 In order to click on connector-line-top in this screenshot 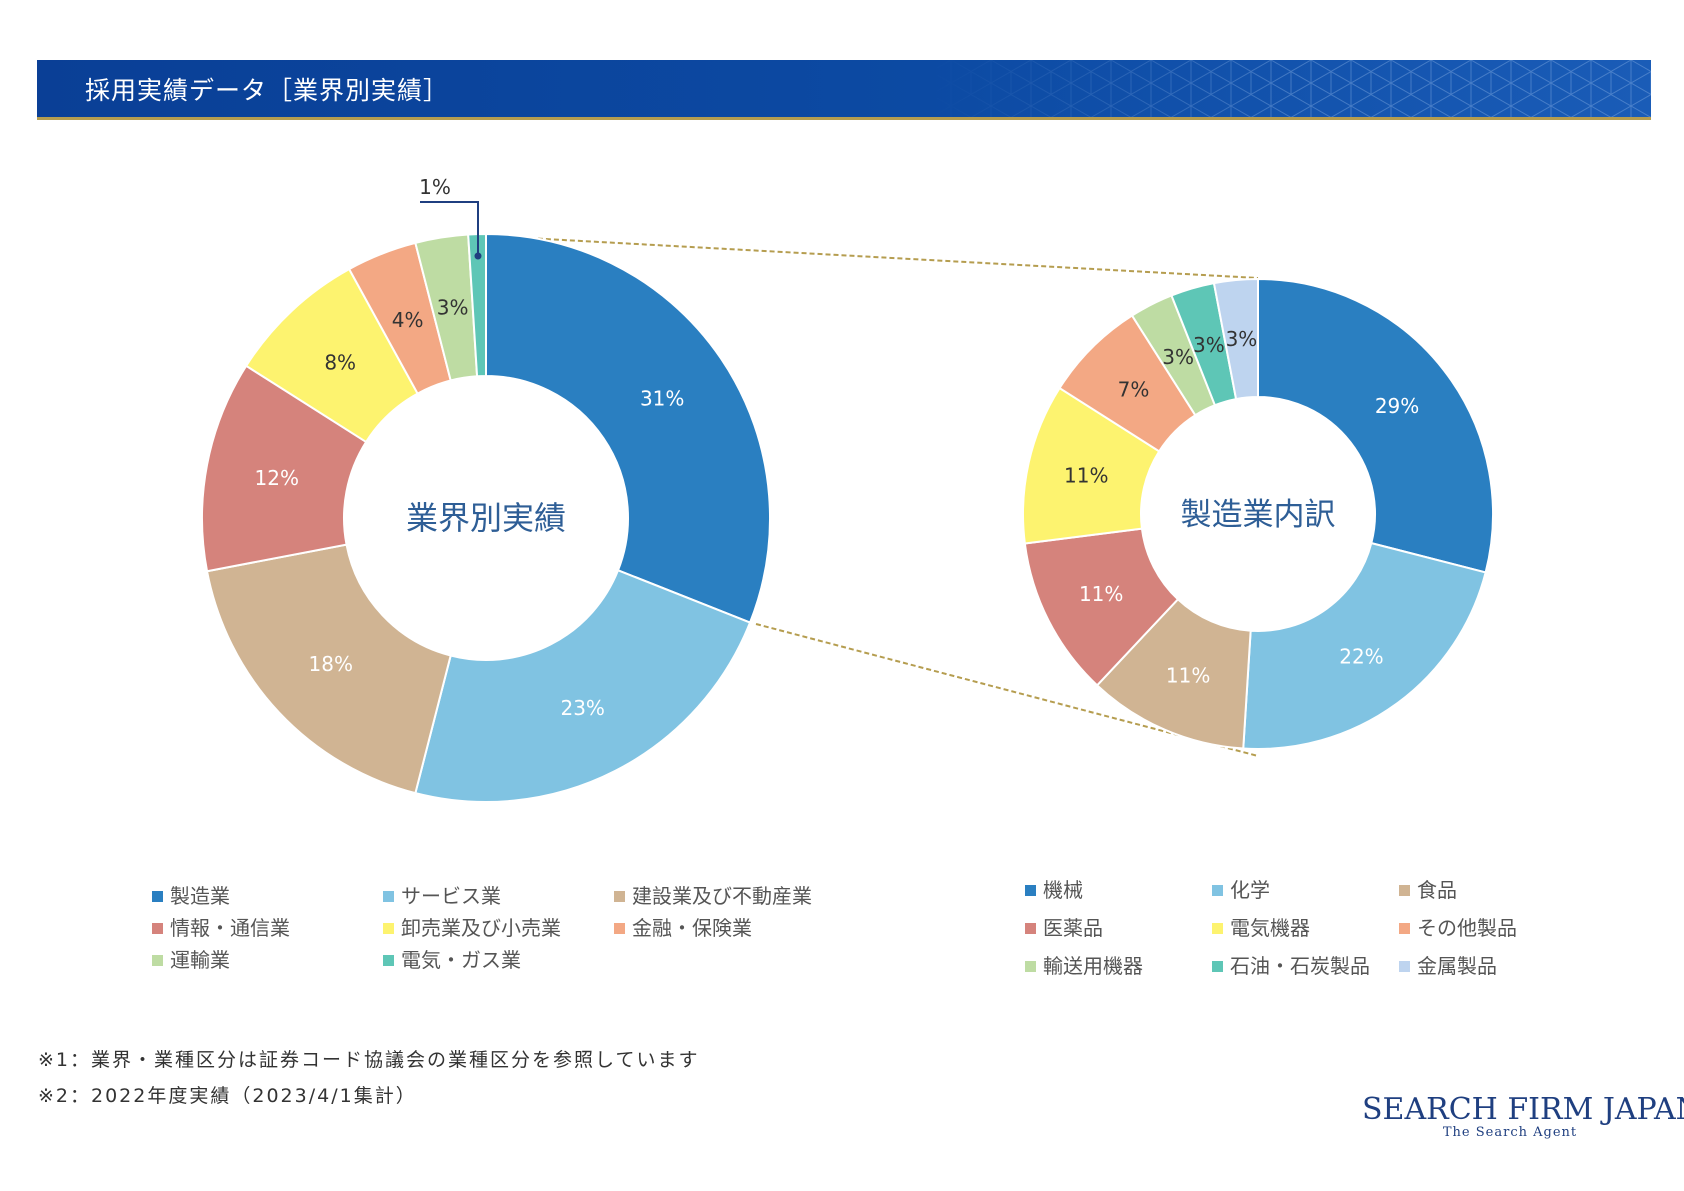, I will do `click(874, 257)`.